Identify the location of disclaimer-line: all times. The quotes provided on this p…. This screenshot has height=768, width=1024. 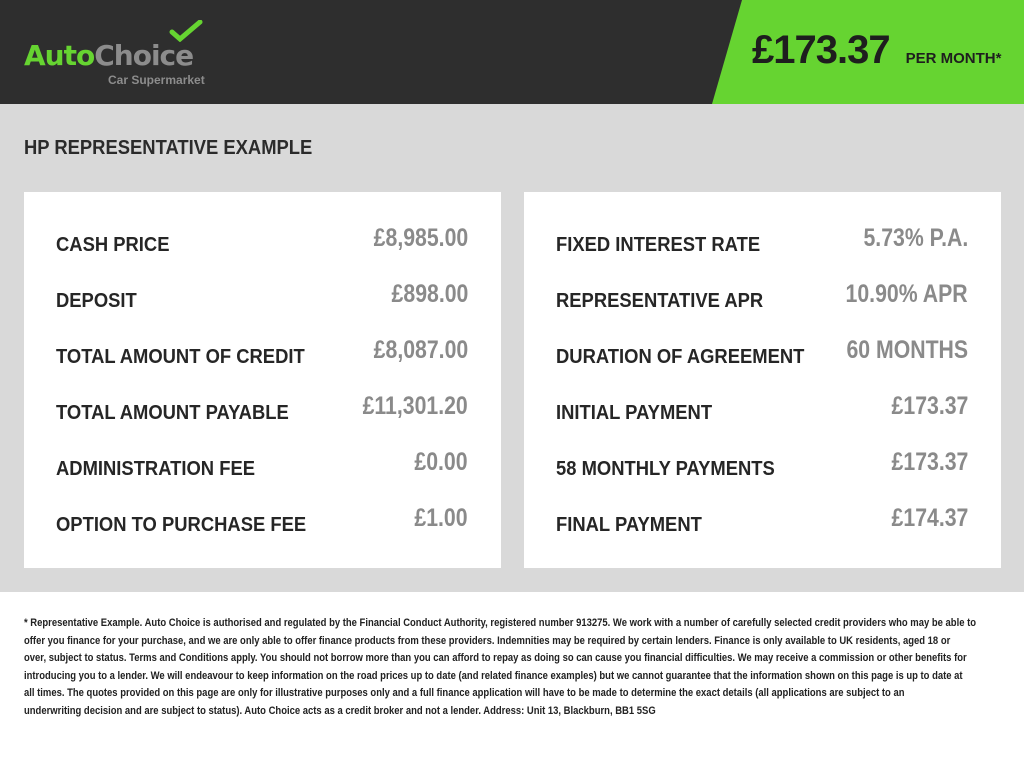
(464, 693).